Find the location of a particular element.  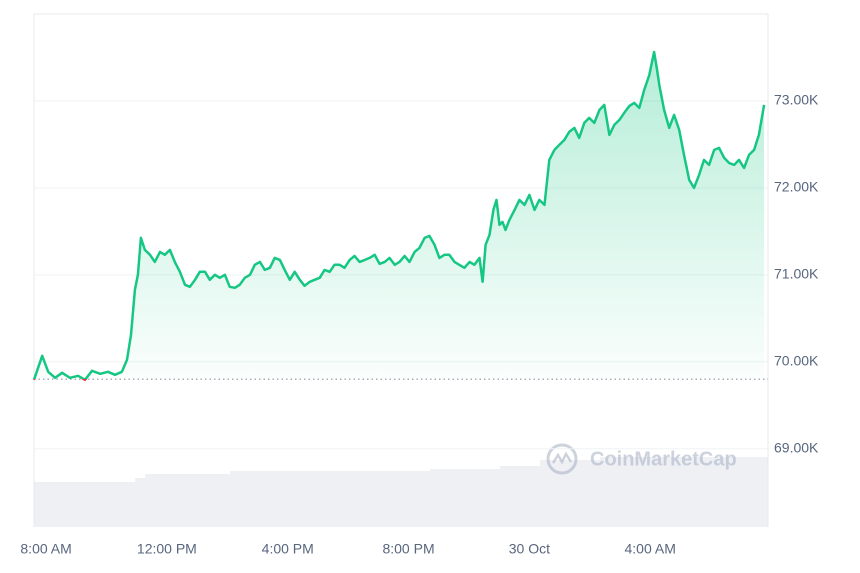

watermark-logo-mark is located at coordinates (562, 458).